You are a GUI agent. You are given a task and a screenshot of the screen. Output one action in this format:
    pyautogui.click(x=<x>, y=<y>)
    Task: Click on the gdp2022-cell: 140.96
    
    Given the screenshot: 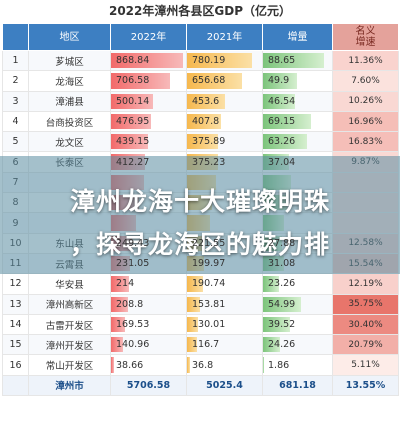 What is the action you would take?
    pyautogui.click(x=148, y=345)
    